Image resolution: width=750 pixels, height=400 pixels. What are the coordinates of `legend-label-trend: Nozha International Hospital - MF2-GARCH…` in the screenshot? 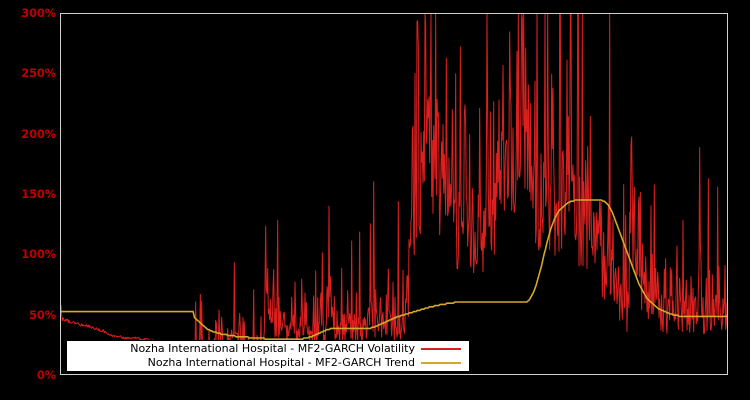 It's located at (281, 362).